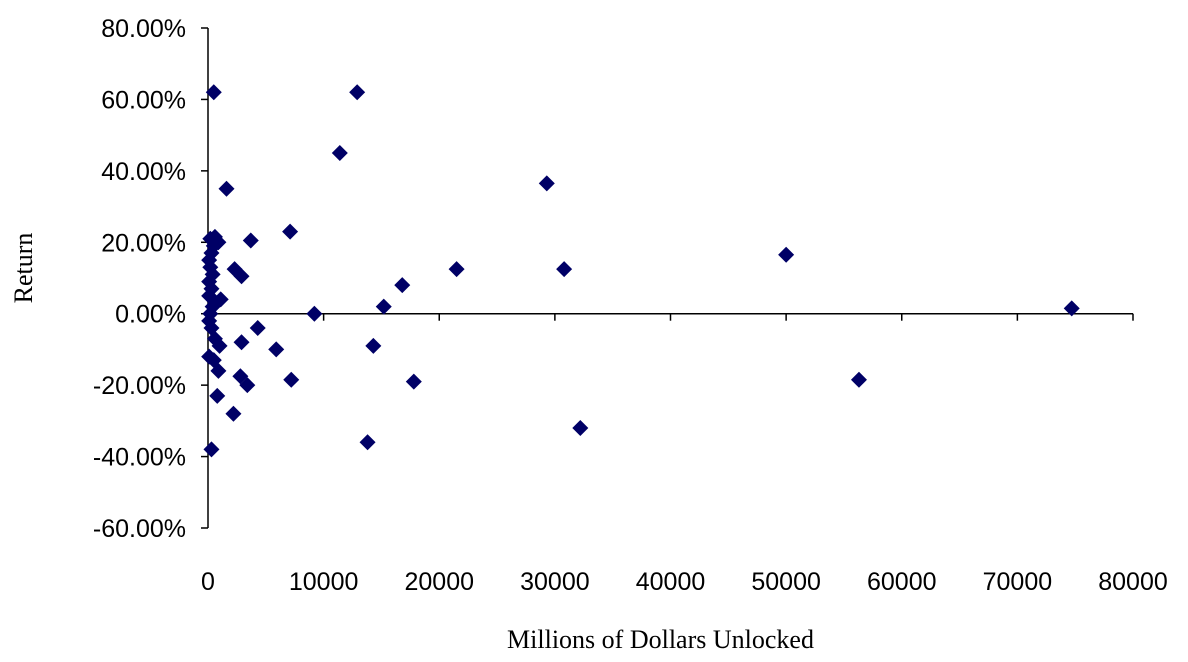  What do you see at coordinates (902, 582) in the screenshot?
I see `x-tick-label: 60000` at bounding box center [902, 582].